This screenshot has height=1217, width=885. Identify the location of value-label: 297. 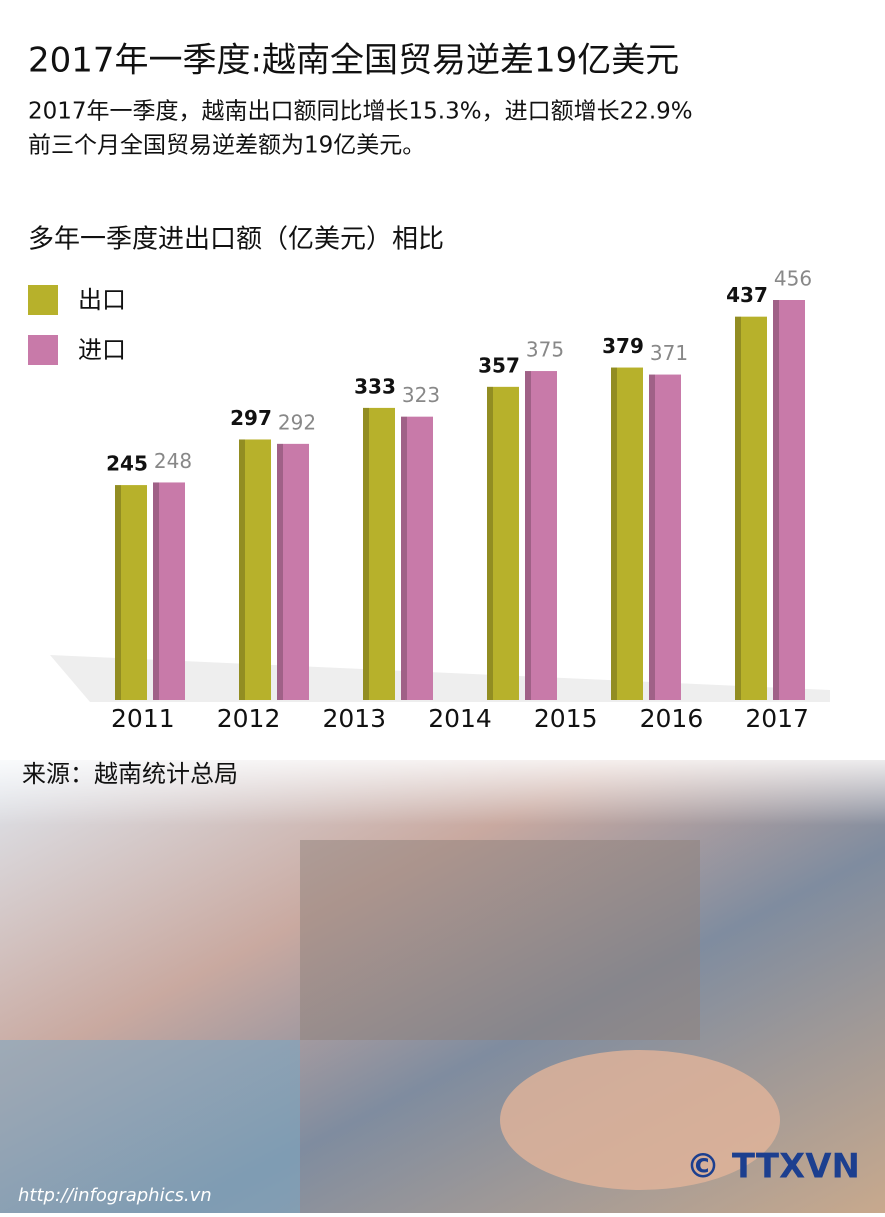
(251, 418).